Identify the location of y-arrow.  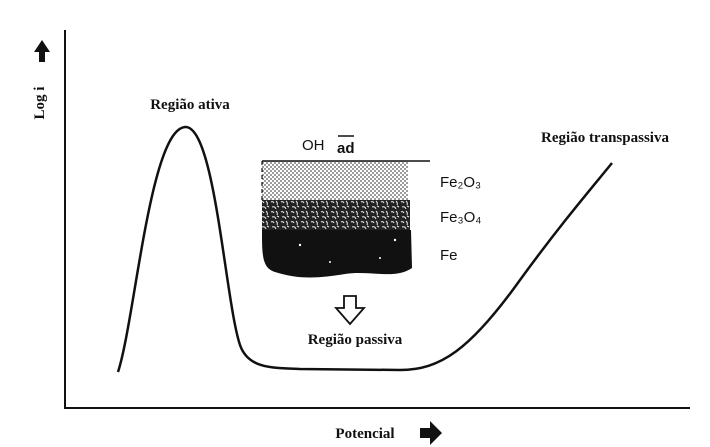
(42, 51).